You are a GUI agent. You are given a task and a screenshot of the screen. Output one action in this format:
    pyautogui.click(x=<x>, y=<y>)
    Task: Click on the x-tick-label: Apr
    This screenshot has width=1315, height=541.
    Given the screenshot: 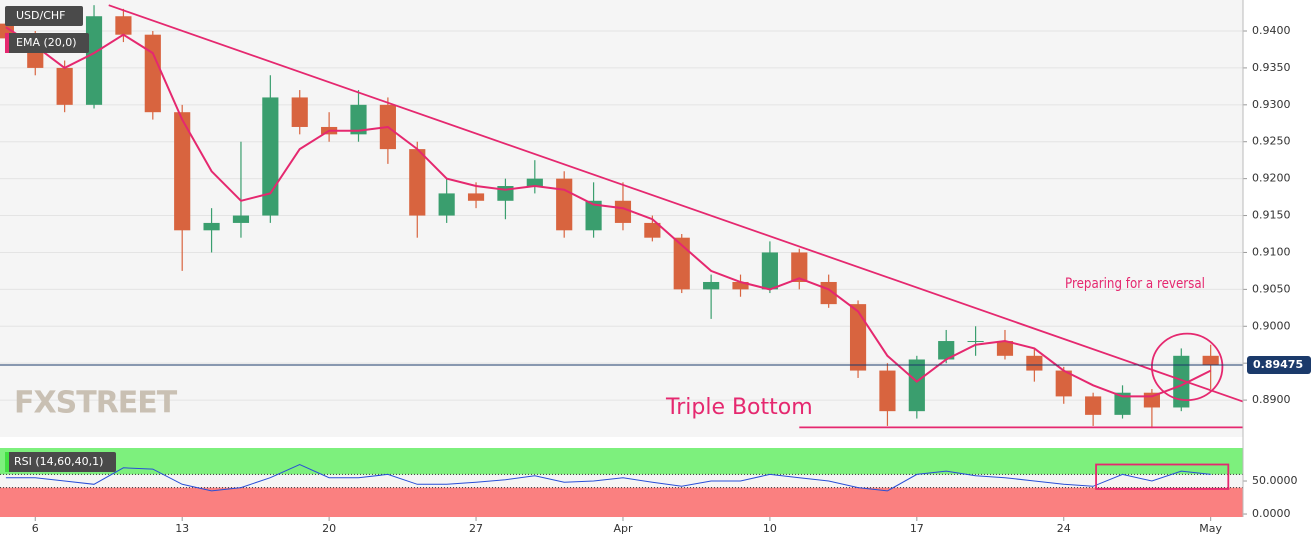 What is the action you would take?
    pyautogui.click(x=623, y=528)
    